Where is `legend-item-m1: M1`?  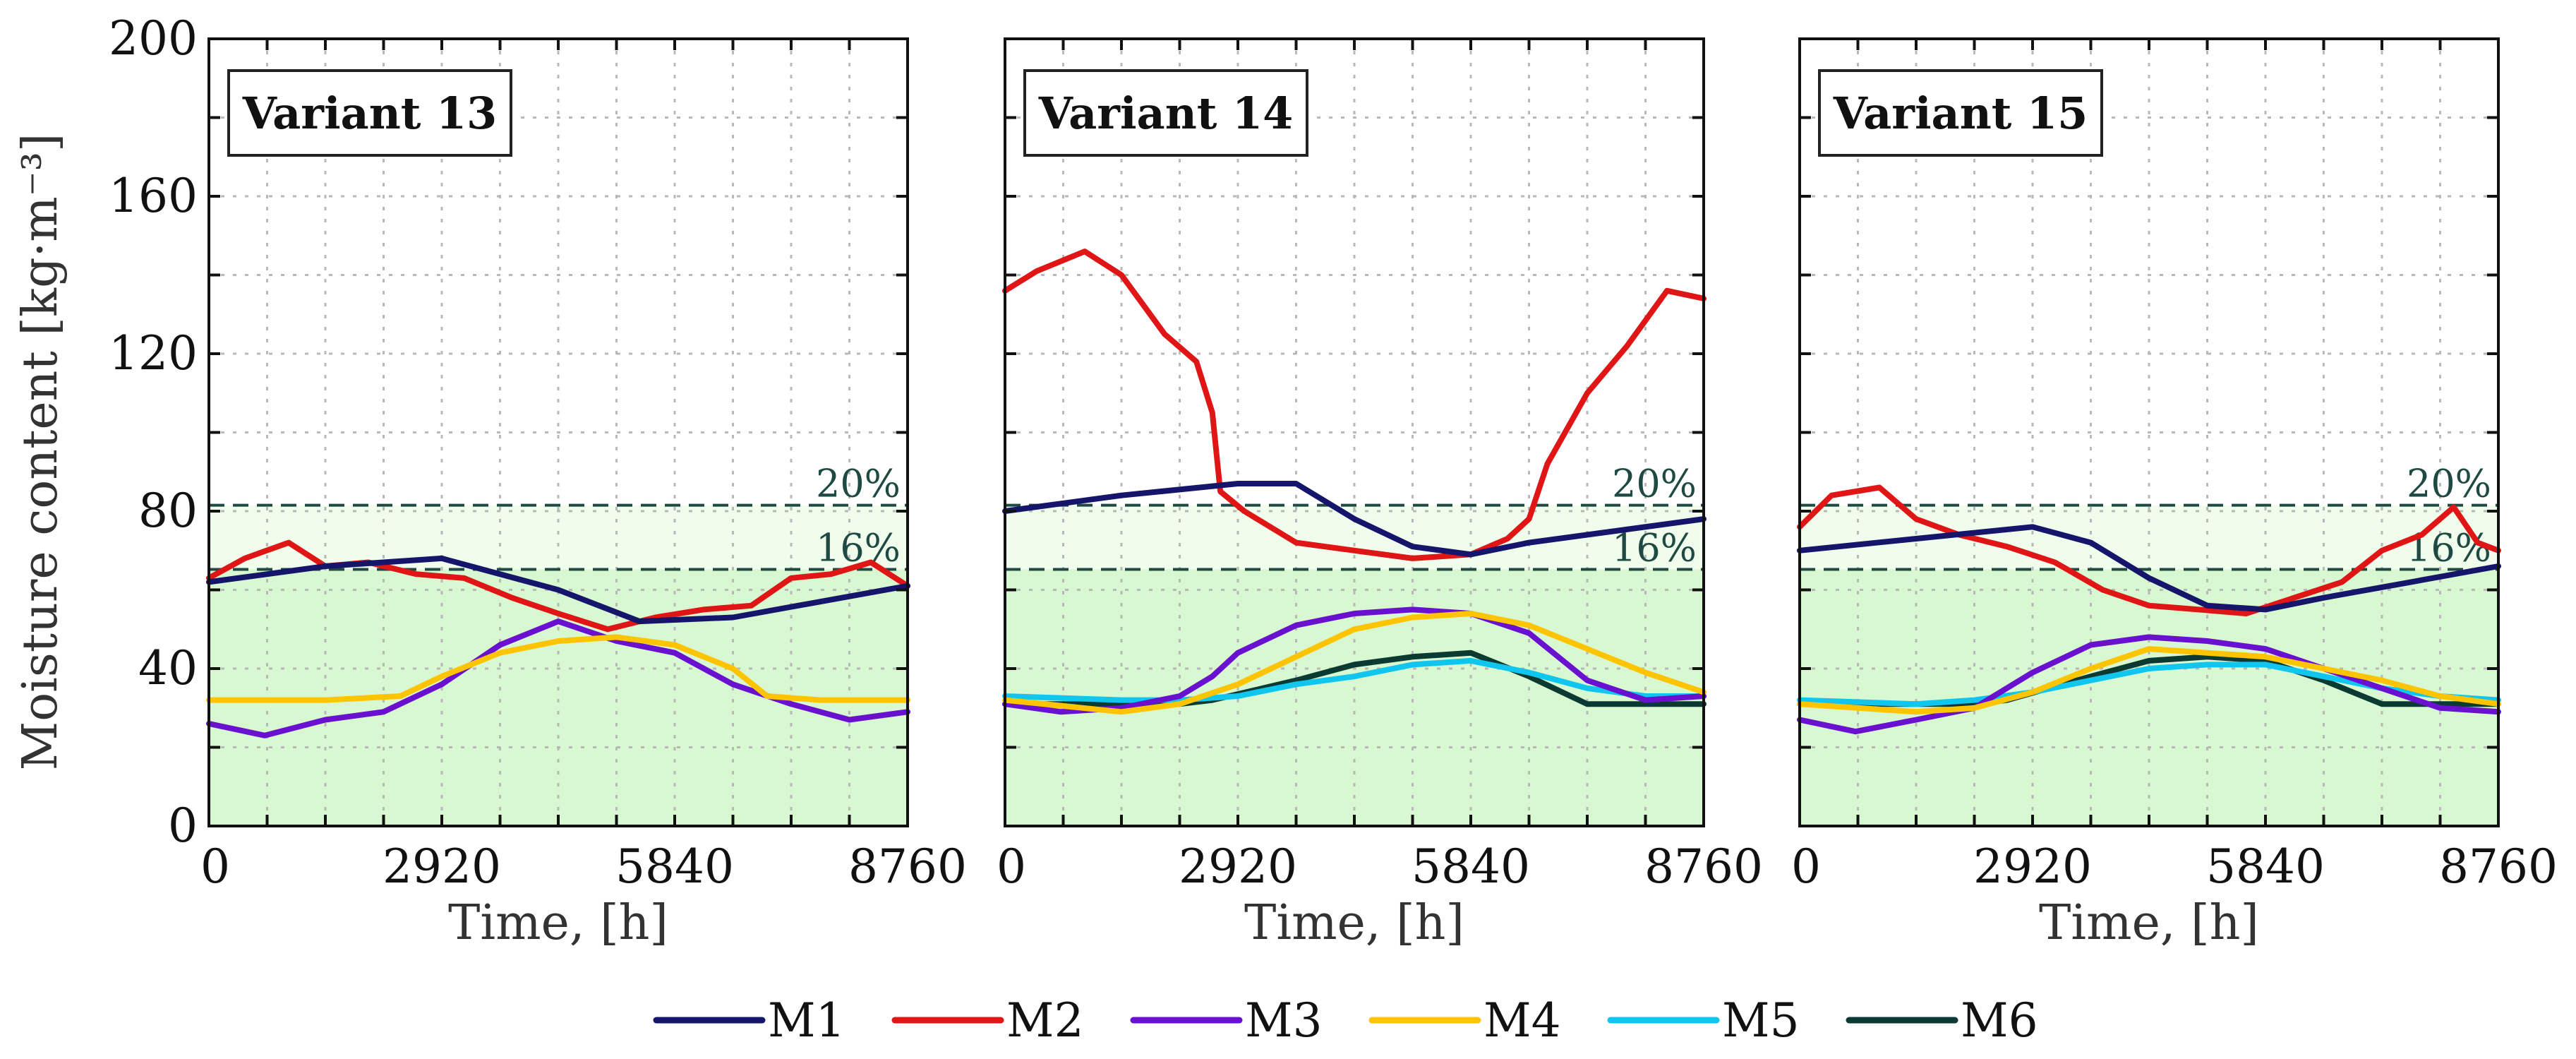
legend-item-m1: M1 is located at coordinates (749, 1020).